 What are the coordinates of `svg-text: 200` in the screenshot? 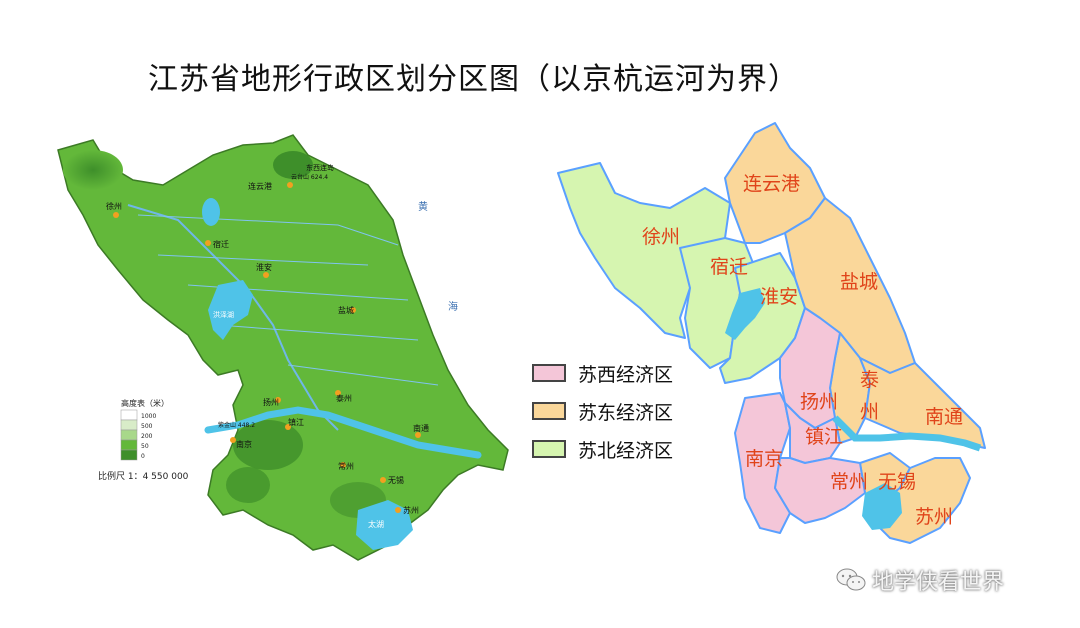 It's located at (147, 436).